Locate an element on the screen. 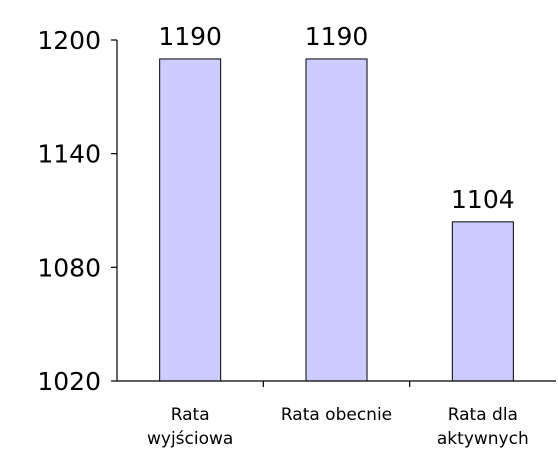 The width and height of the screenshot is (558, 457). y-tick-label: 1140 is located at coordinates (69, 154).